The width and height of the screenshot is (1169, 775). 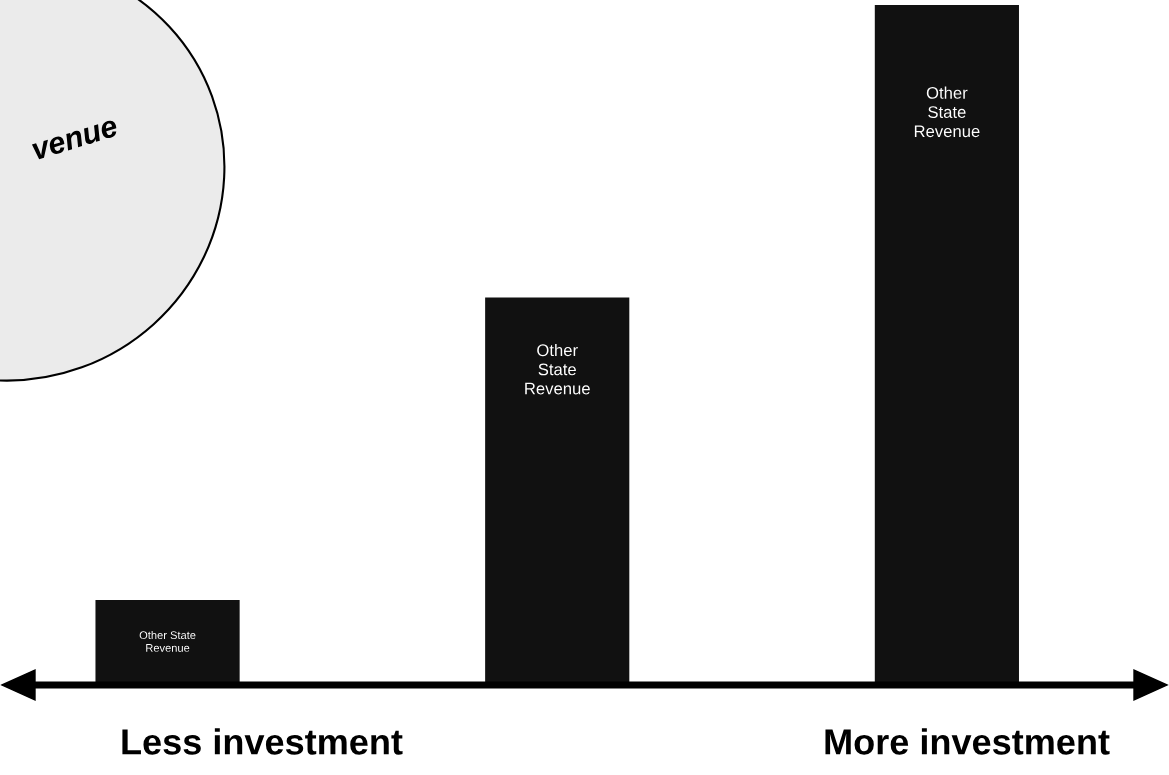 I want to click on text: More investment, so click(x=967, y=741).